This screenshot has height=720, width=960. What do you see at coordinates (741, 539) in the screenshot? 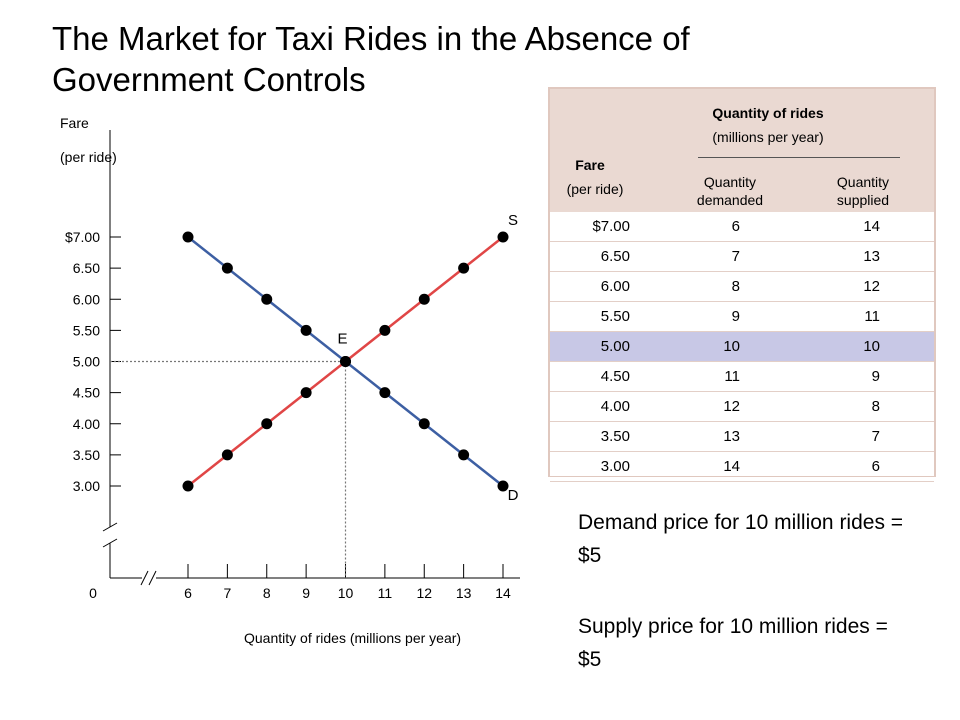
I see `demand-price-note: Demand price for 10 million rides = $5` at bounding box center [741, 539].